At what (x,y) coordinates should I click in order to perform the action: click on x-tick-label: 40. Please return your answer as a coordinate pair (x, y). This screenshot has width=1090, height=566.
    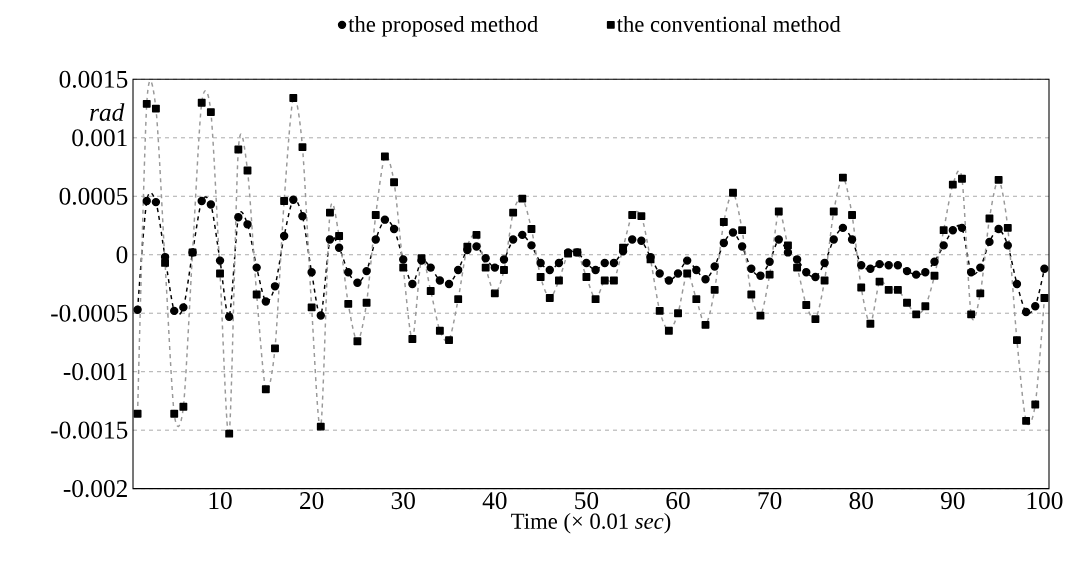
    Looking at the image, I should click on (494, 501).